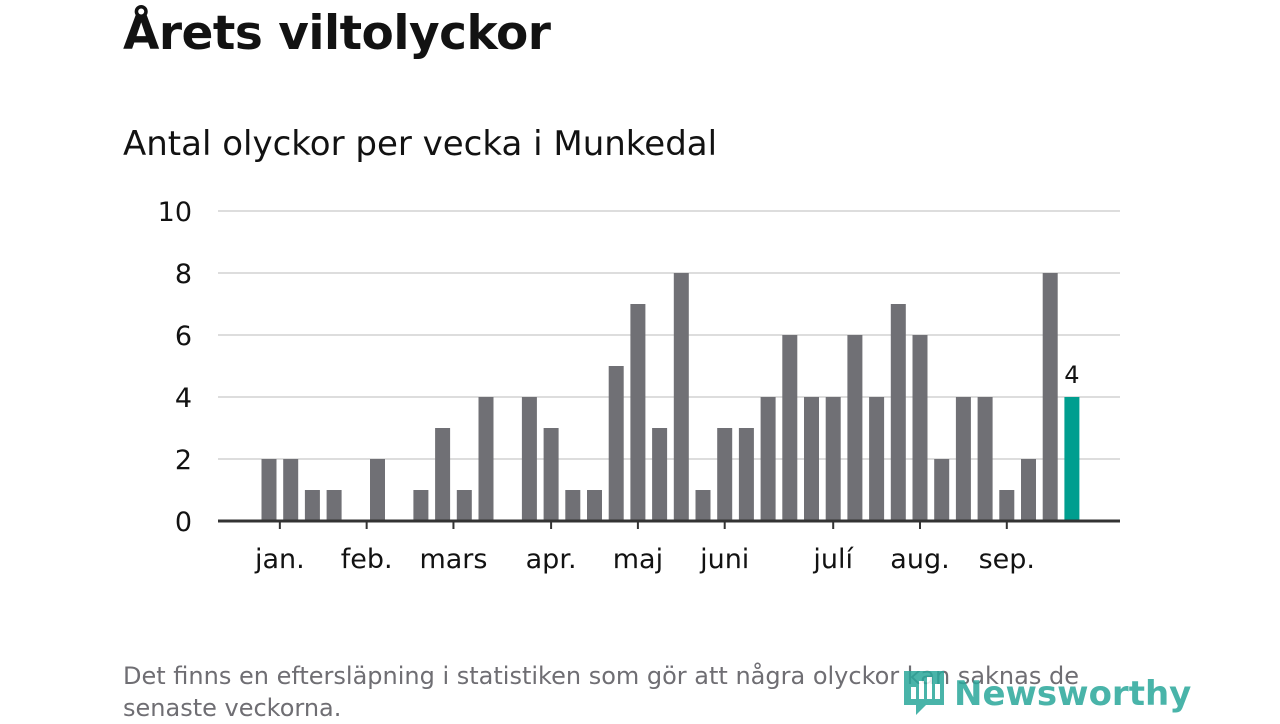 The image size is (1280, 724). Describe the element at coordinates (1073, 694) in the screenshot. I see `brand-name: Newsworthy` at that location.